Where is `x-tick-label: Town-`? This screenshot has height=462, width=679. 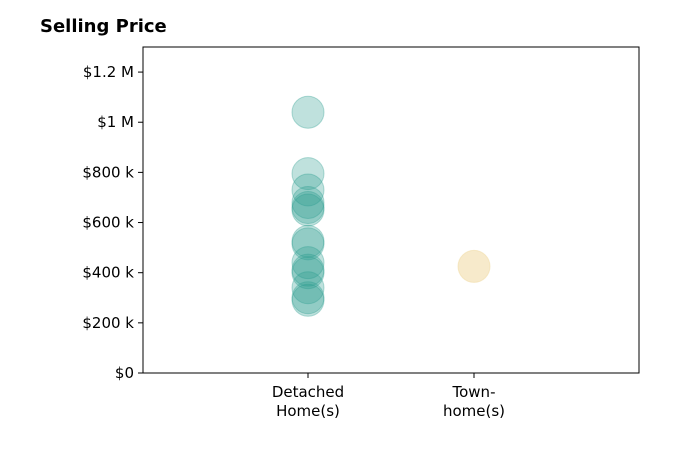 x-tick-label: Town- is located at coordinates (474, 392).